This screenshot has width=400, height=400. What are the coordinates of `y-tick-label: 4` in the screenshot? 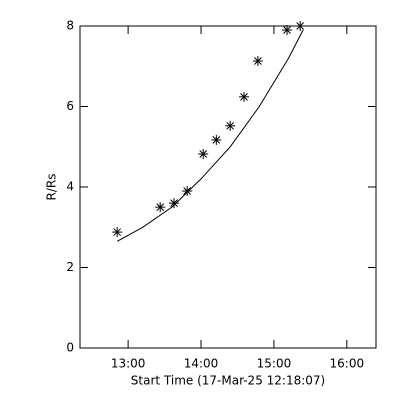 It's located at (70, 187).